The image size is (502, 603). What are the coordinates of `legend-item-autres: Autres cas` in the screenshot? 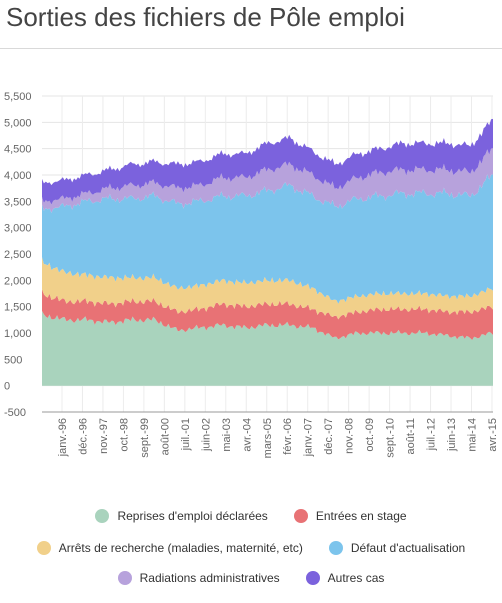 It's located at (345, 578).